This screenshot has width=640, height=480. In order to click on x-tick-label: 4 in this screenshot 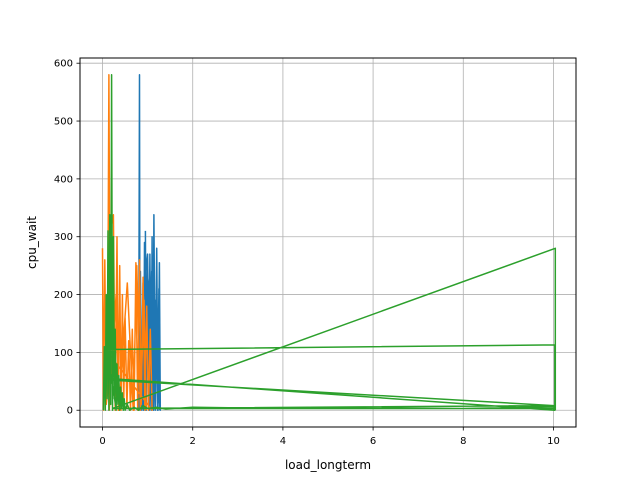, I will do `click(283, 441)`.